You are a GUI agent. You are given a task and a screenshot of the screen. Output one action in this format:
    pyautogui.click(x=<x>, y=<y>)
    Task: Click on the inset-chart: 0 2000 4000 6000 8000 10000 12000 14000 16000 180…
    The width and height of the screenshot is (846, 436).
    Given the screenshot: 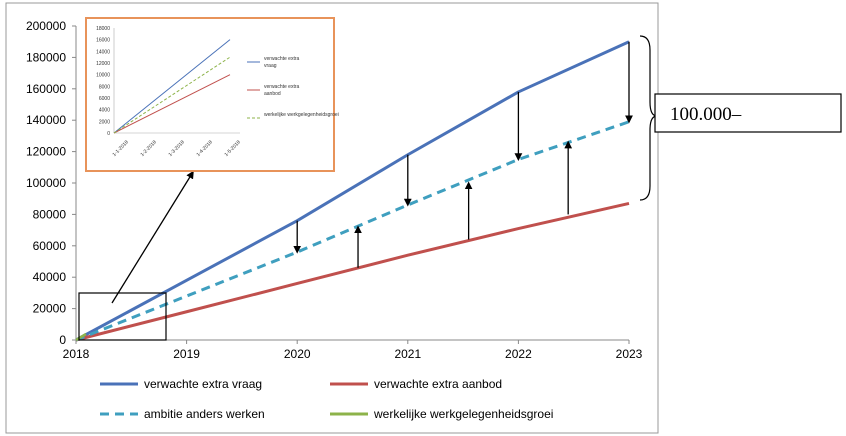 What is the action you would take?
    pyautogui.click(x=212, y=94)
    